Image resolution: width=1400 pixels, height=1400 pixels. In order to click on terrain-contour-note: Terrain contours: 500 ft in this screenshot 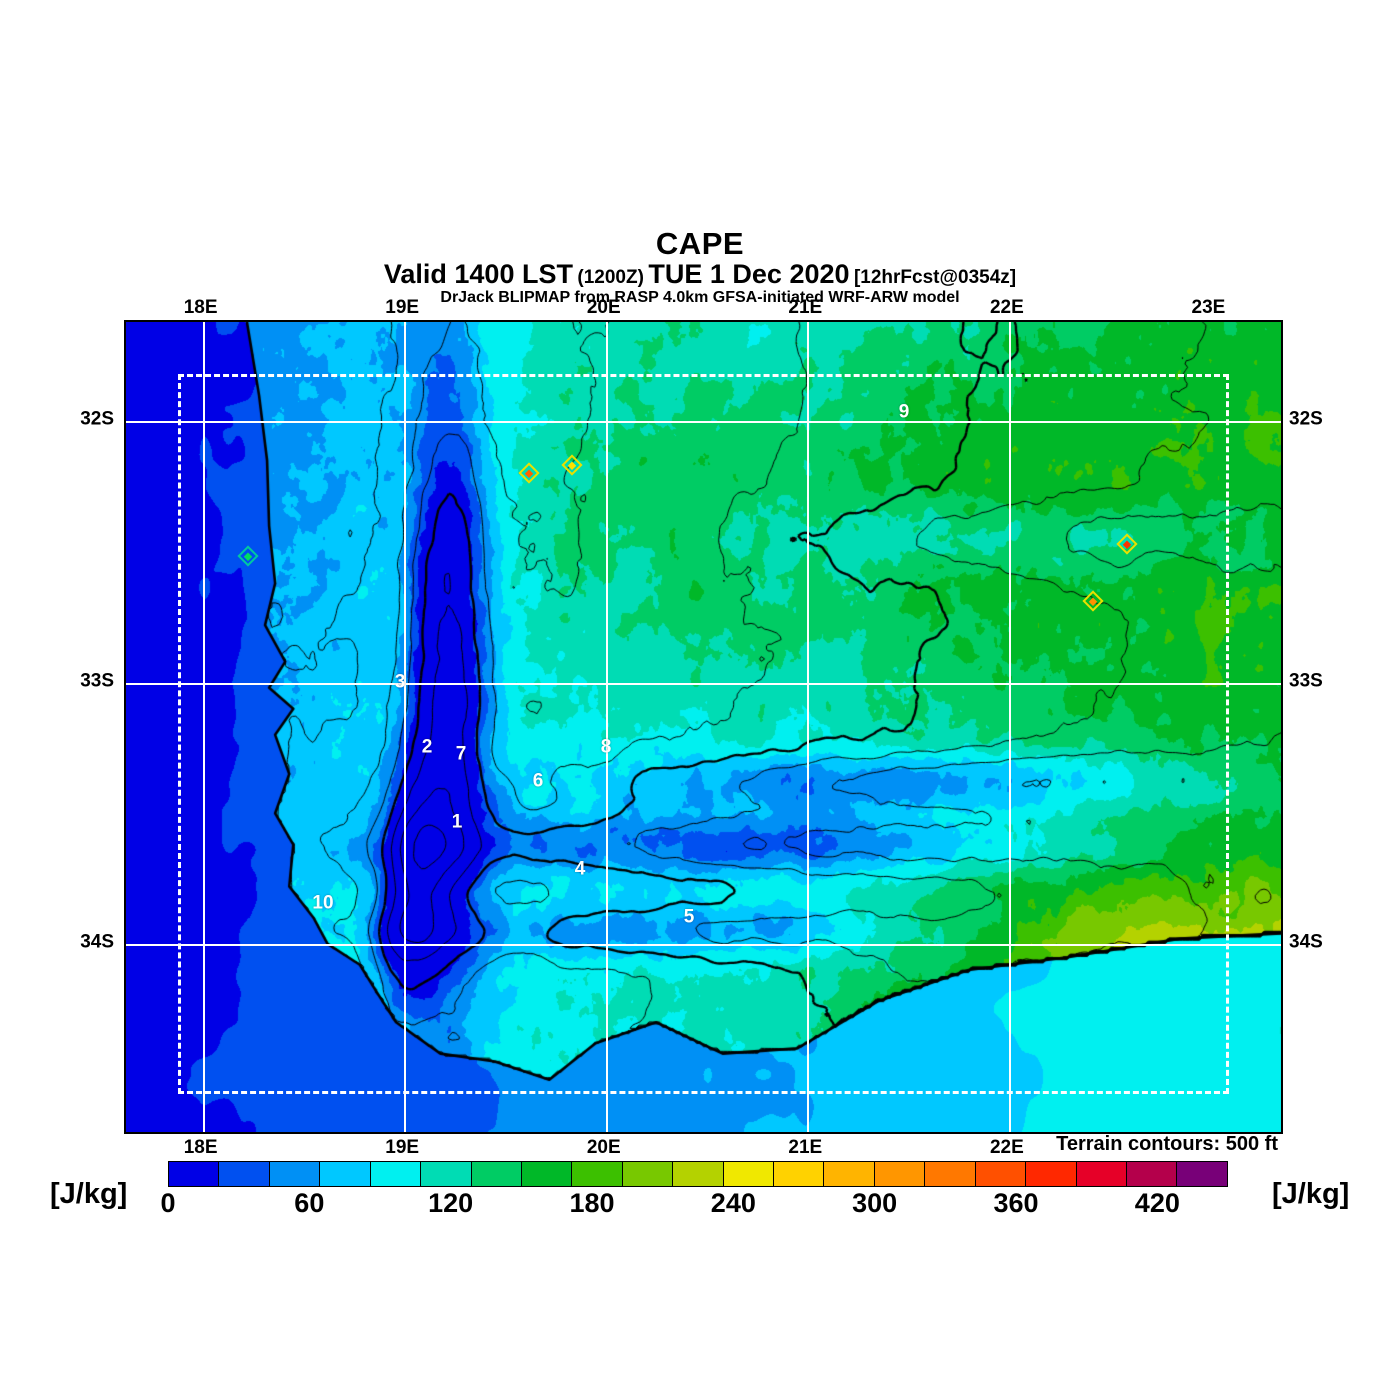, I will do `click(1167, 1144)`.